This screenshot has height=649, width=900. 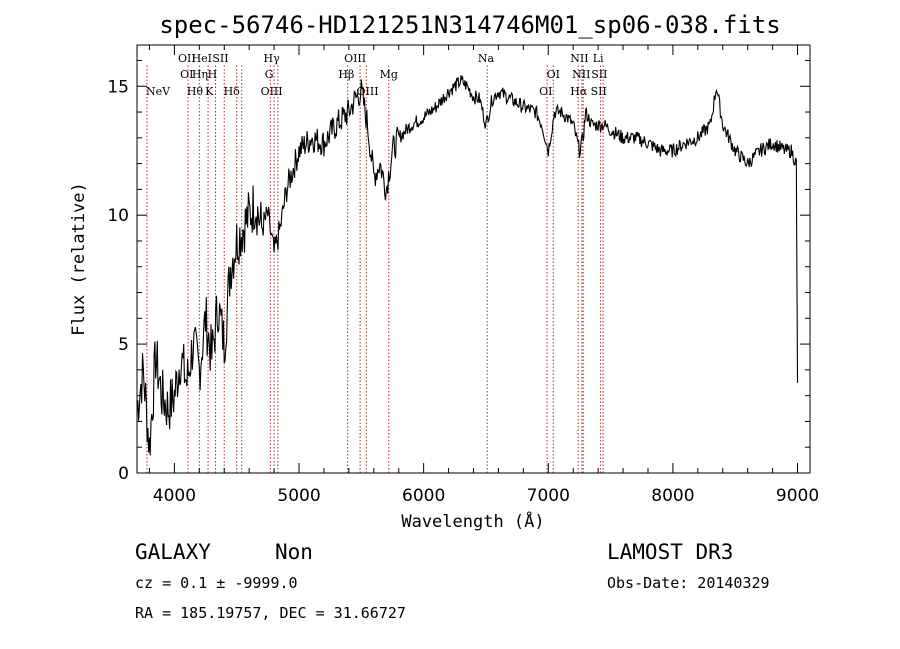 What do you see at coordinates (670, 552) in the screenshot?
I see `survey-label: LAMOST DR3` at bounding box center [670, 552].